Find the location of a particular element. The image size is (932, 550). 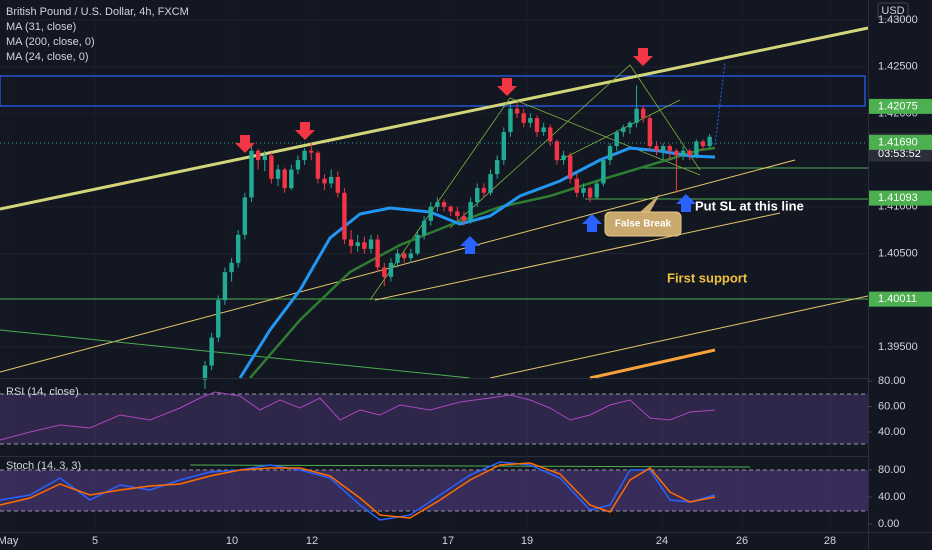

currency: USD is located at coordinates (892, 11).